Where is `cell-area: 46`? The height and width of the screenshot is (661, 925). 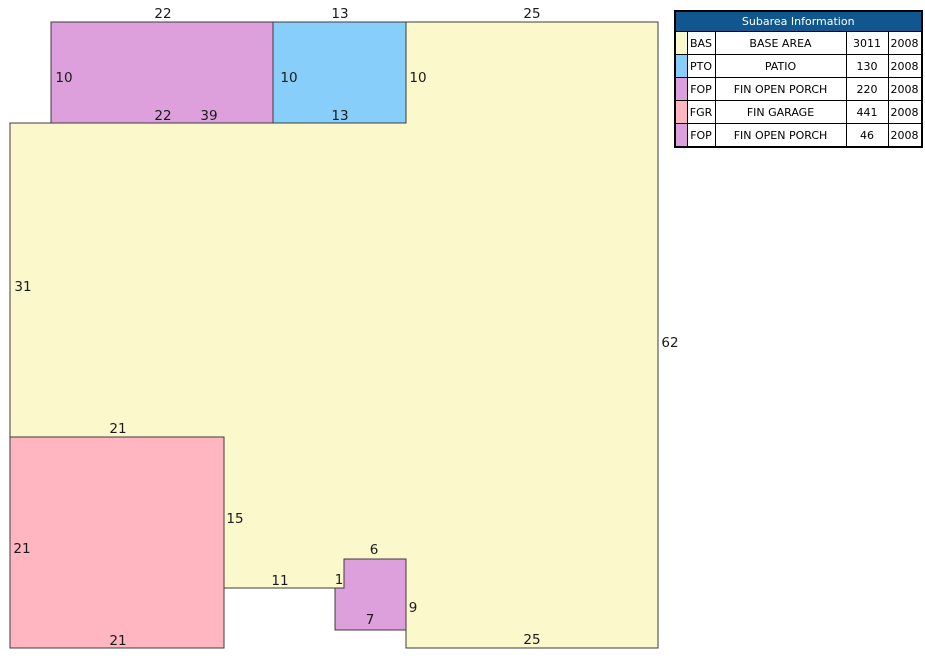
cell-area: 46 is located at coordinates (867, 135).